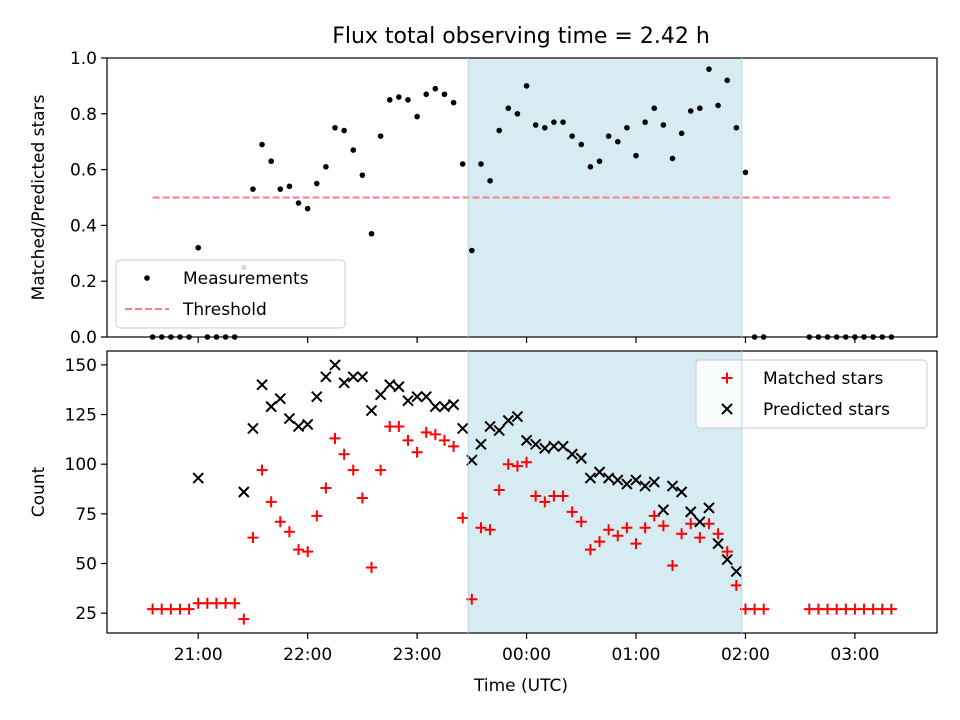 This screenshot has width=960, height=720. I want to click on x-axis-label: Time (UTC), so click(520, 686).